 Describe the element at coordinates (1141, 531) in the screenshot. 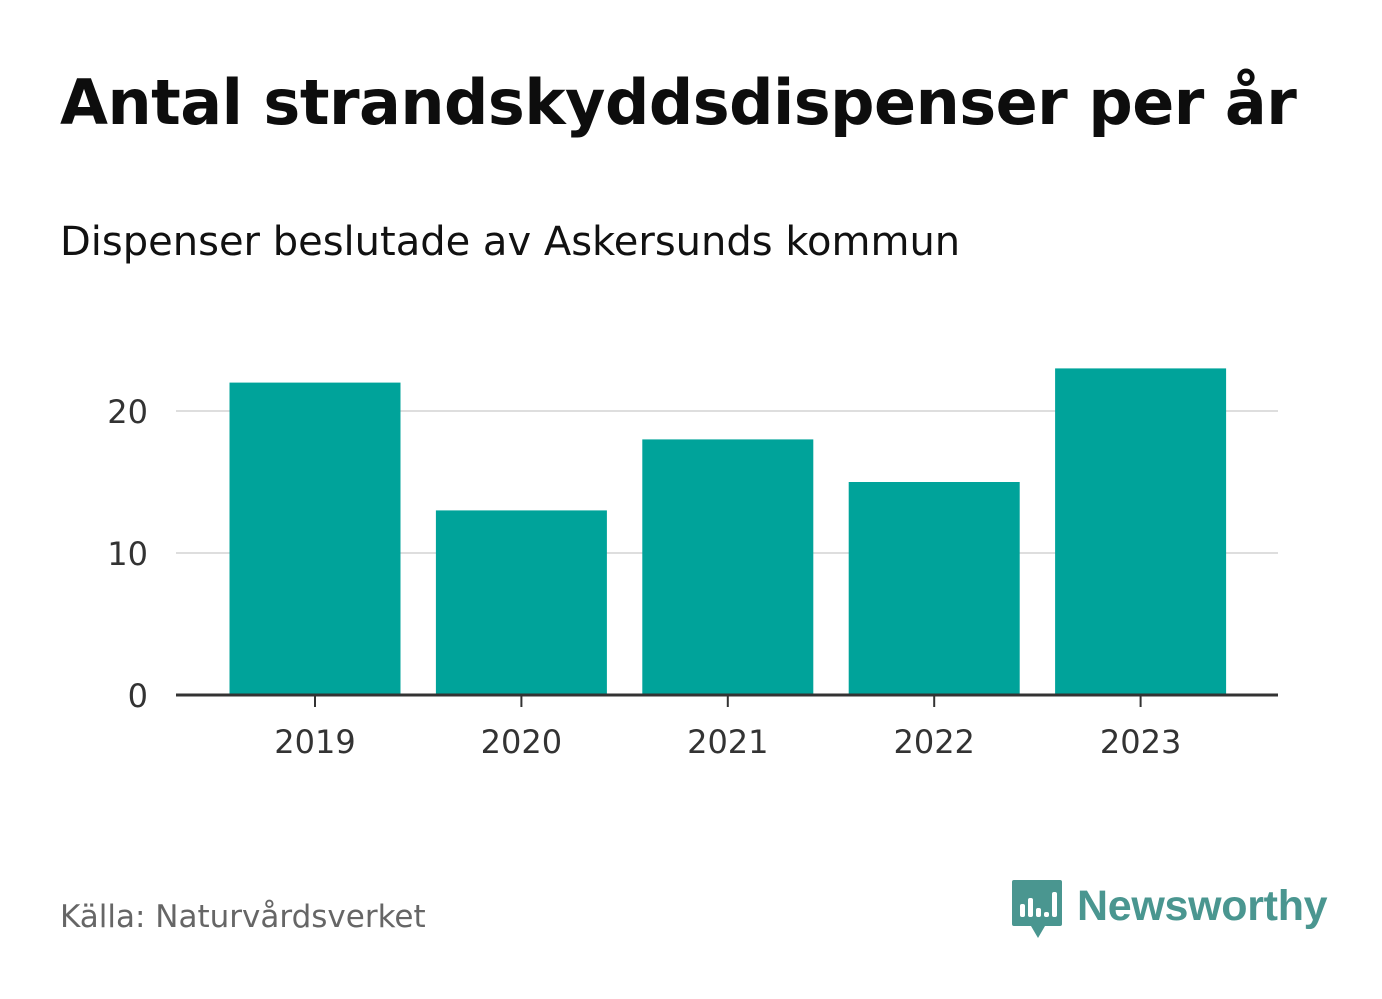

I see `bar-2023` at that location.